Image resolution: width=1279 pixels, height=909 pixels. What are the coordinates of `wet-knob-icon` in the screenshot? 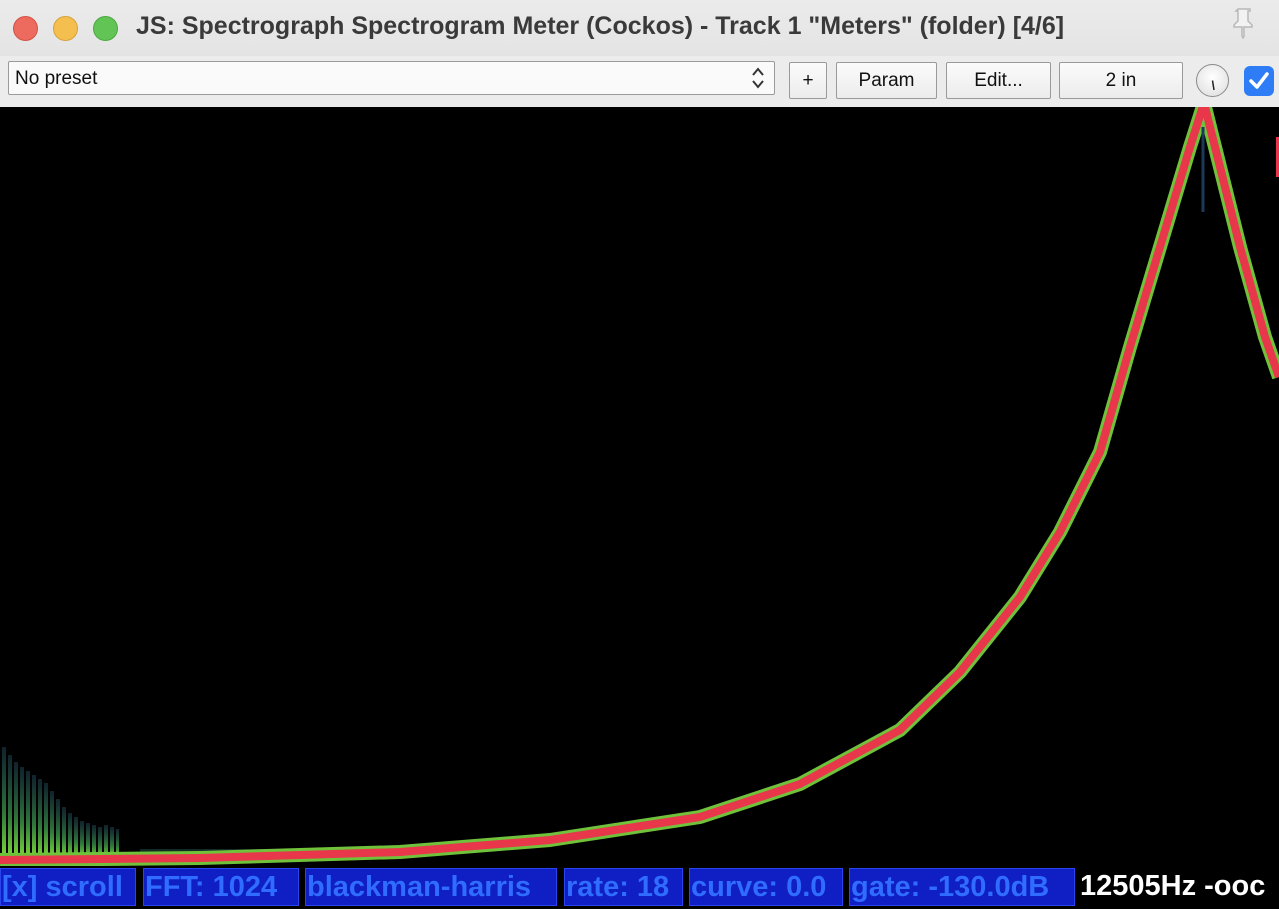 It's located at (1212, 80).